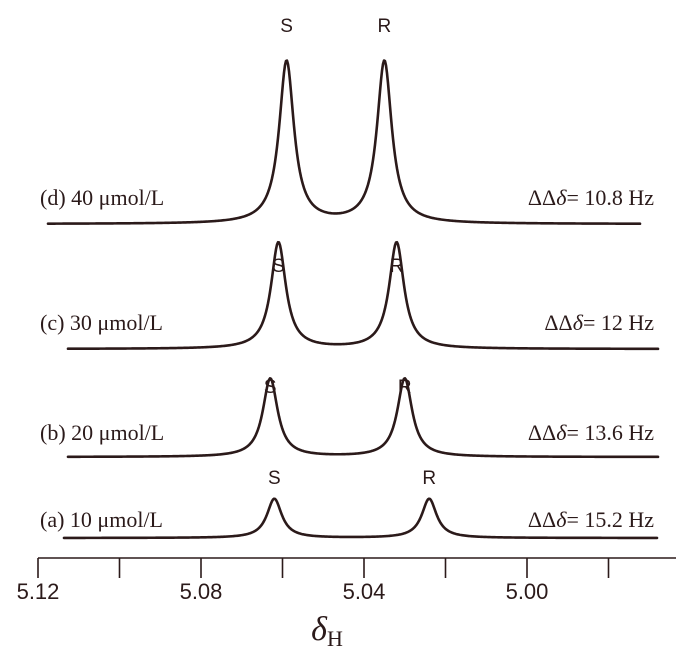 The width and height of the screenshot is (700, 655). Describe the element at coordinates (527, 591) in the screenshot. I see `x-tick-label: 5.00` at that location.